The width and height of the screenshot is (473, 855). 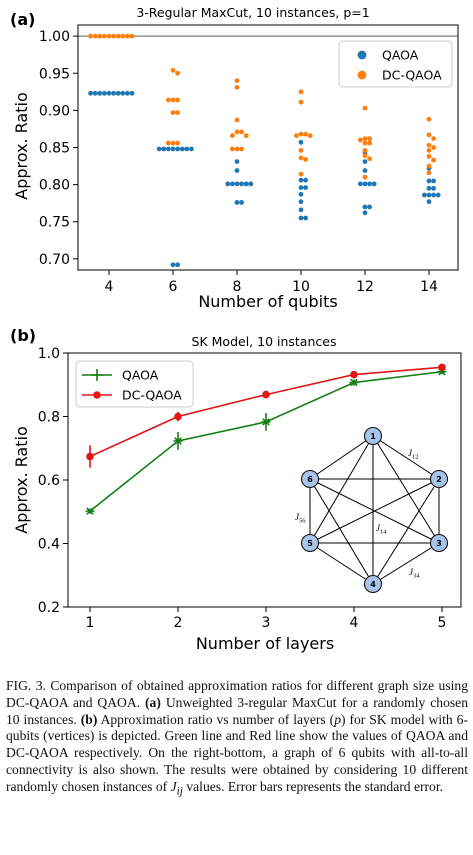 What do you see at coordinates (173, 786) in the screenshot?
I see `caption-jij-symbol: J` at bounding box center [173, 786].